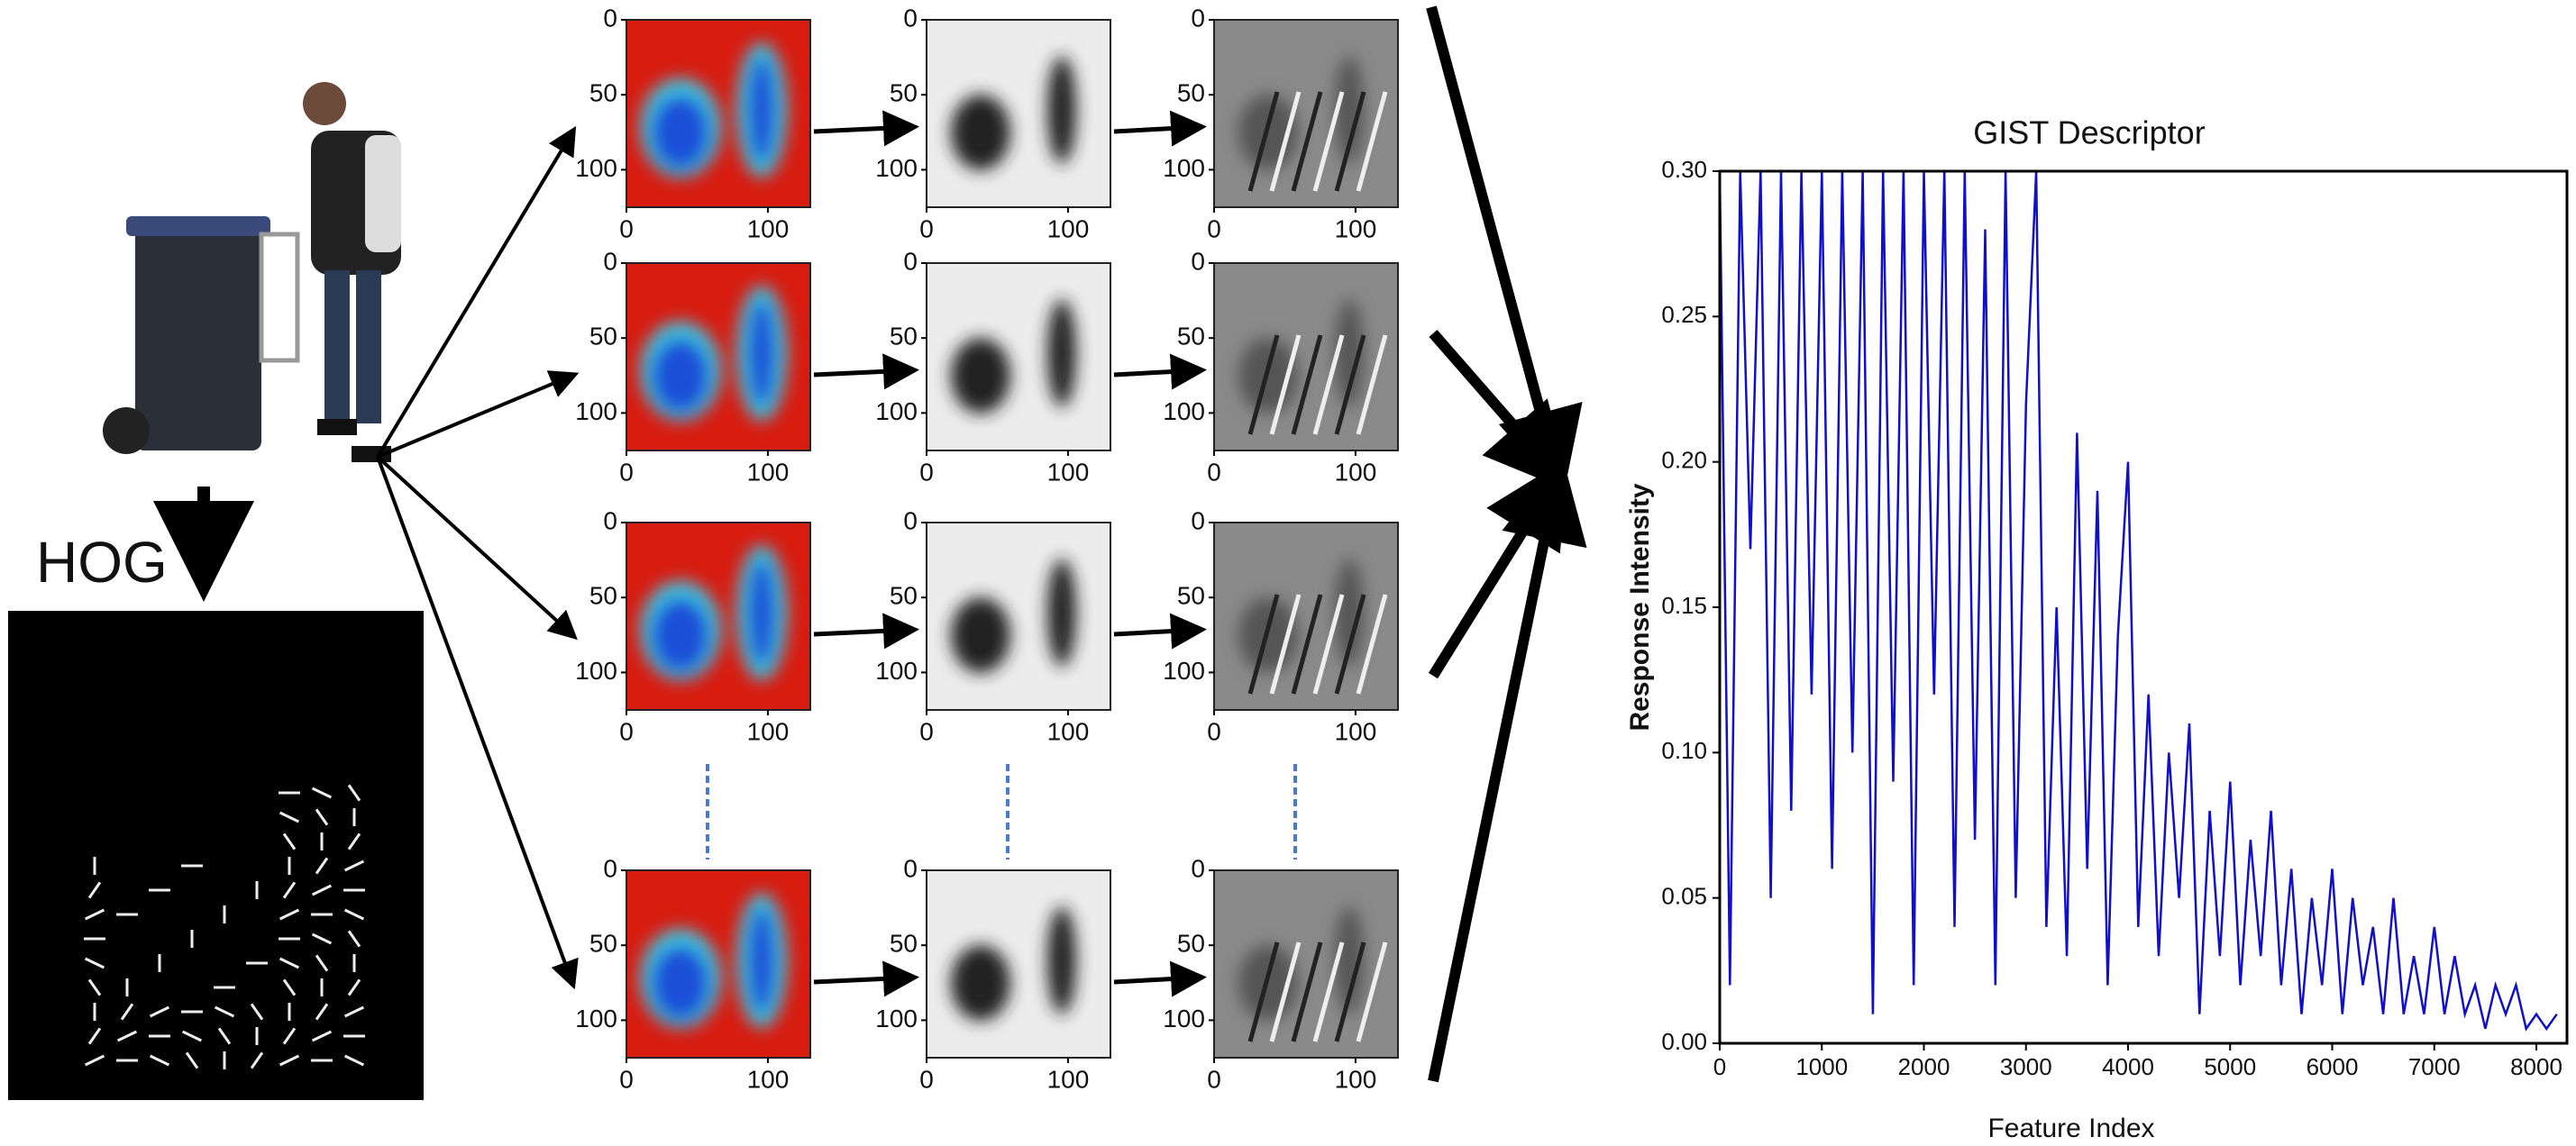 This screenshot has height=1146, width=2576. Describe the element at coordinates (252, 272) in the screenshot. I see `photo` at that location.